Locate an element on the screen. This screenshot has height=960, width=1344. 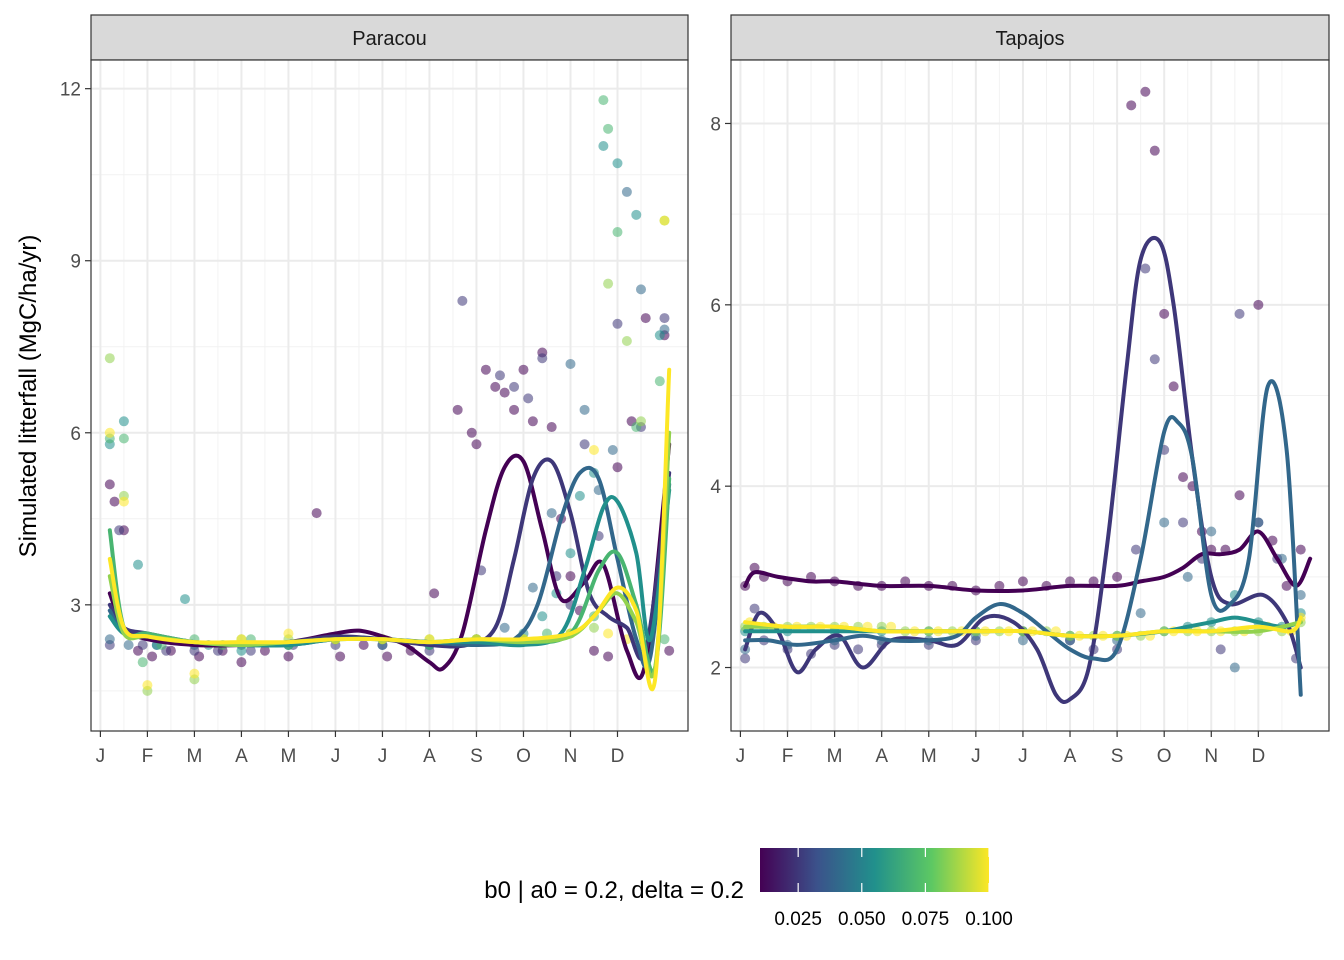
x-tick-label: O is located at coordinates (1164, 756).